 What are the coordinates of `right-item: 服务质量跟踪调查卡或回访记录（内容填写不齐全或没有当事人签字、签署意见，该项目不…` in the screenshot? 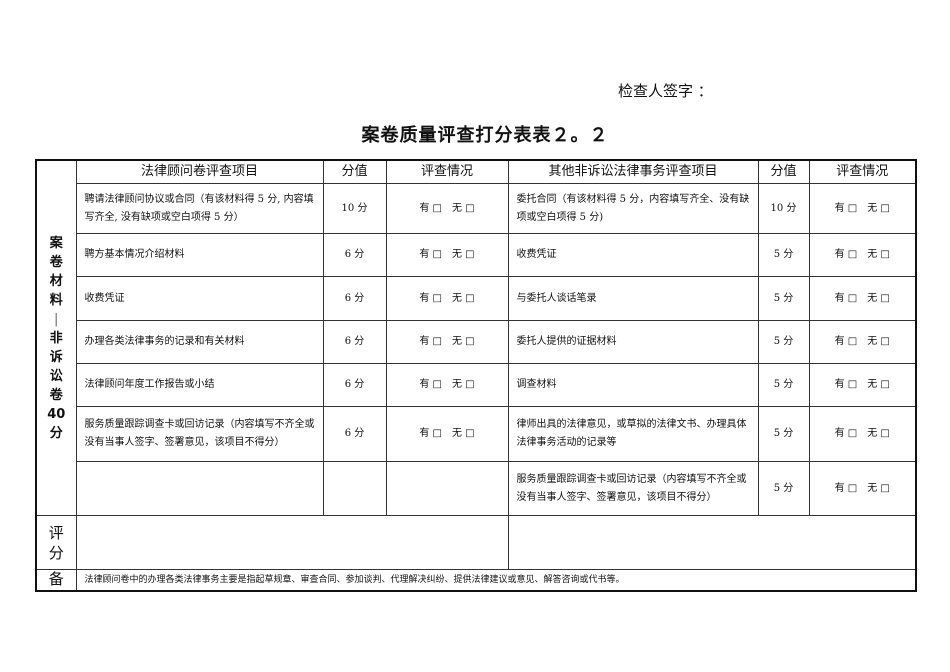 It's located at (633, 488).